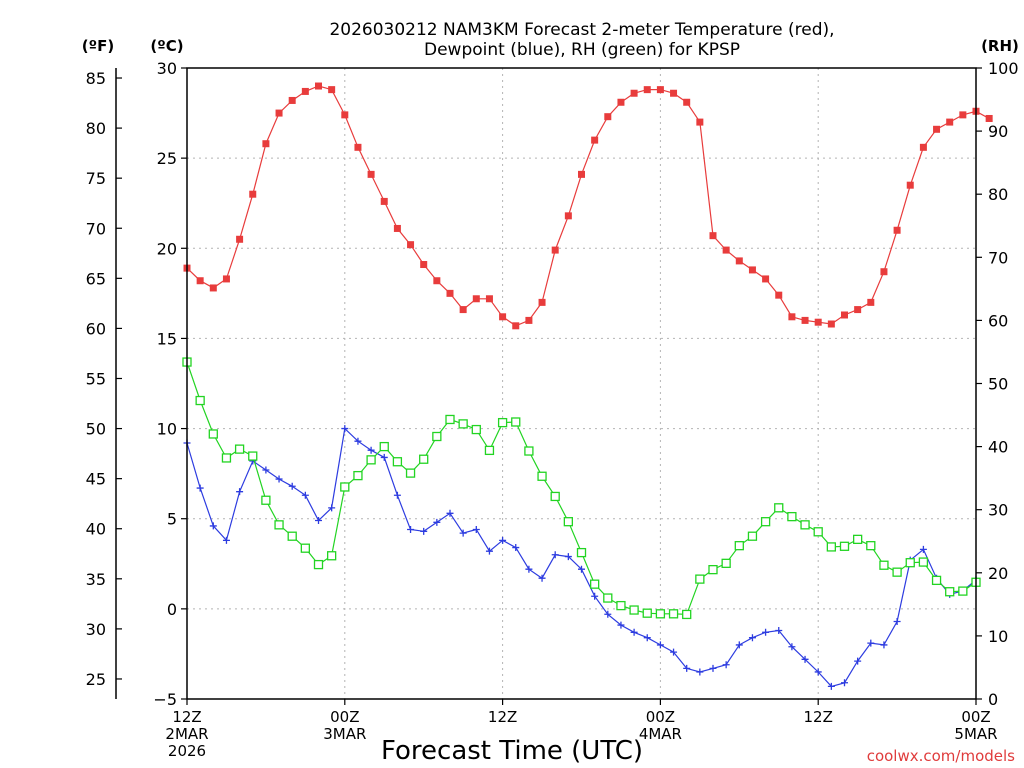  What do you see at coordinates (998, 384) in the screenshot?
I see `rh-tick-label: 50` at bounding box center [998, 384].